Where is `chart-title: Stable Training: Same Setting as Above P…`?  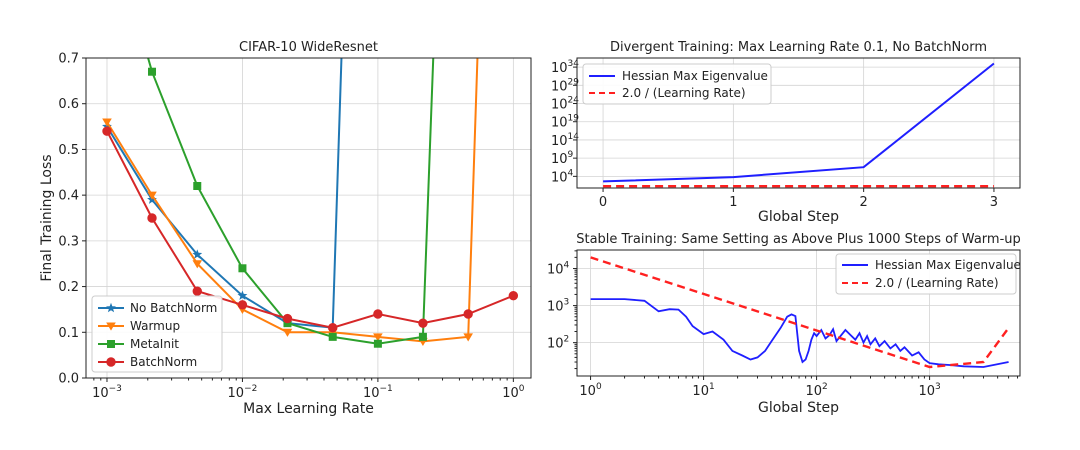
chart-title: Stable Training: Same Setting as Above P… is located at coordinates (798, 239).